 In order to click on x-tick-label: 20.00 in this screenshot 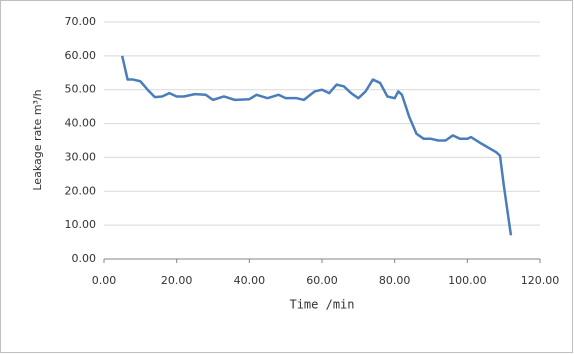, I will do `click(177, 280)`.